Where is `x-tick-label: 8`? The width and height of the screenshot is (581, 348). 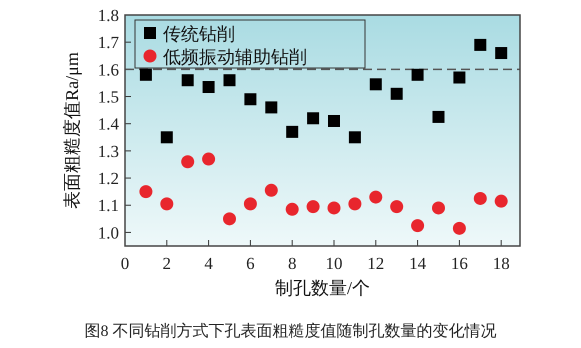 x-tick-label: 8 is located at coordinates (292, 263).